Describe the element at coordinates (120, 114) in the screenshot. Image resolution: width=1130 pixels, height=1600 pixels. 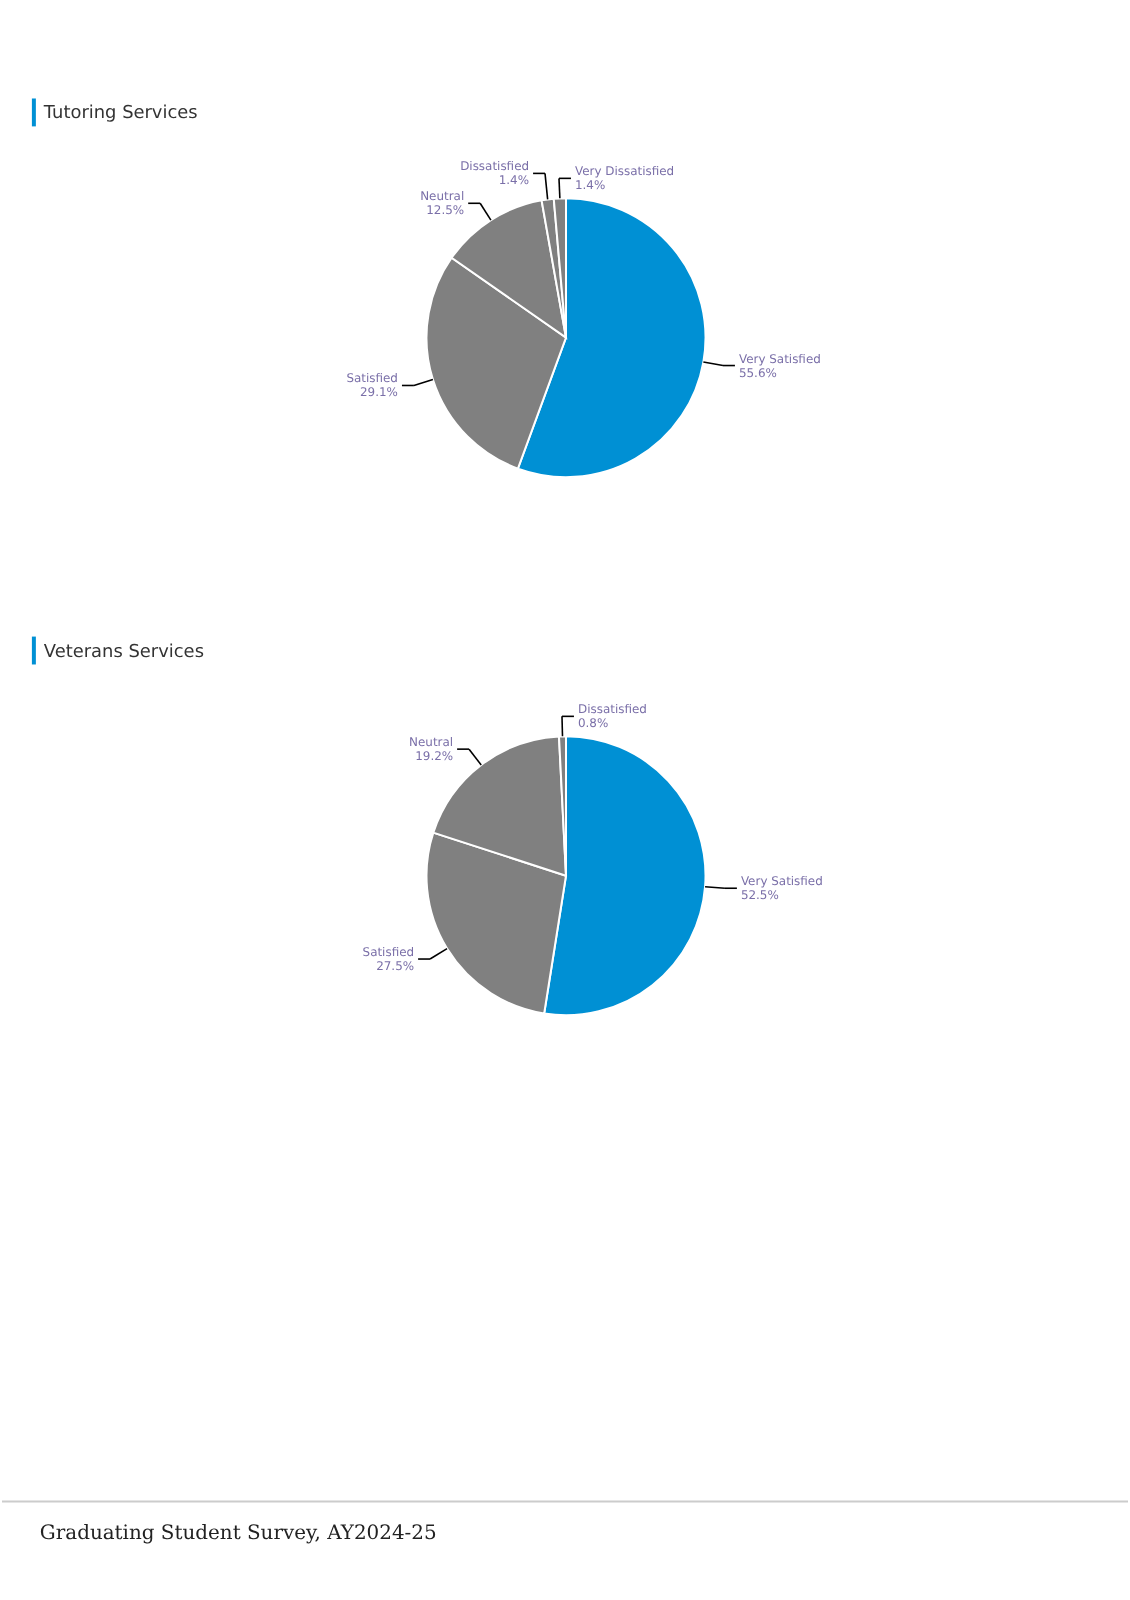
I see `text: Tutoring Services` at that location.